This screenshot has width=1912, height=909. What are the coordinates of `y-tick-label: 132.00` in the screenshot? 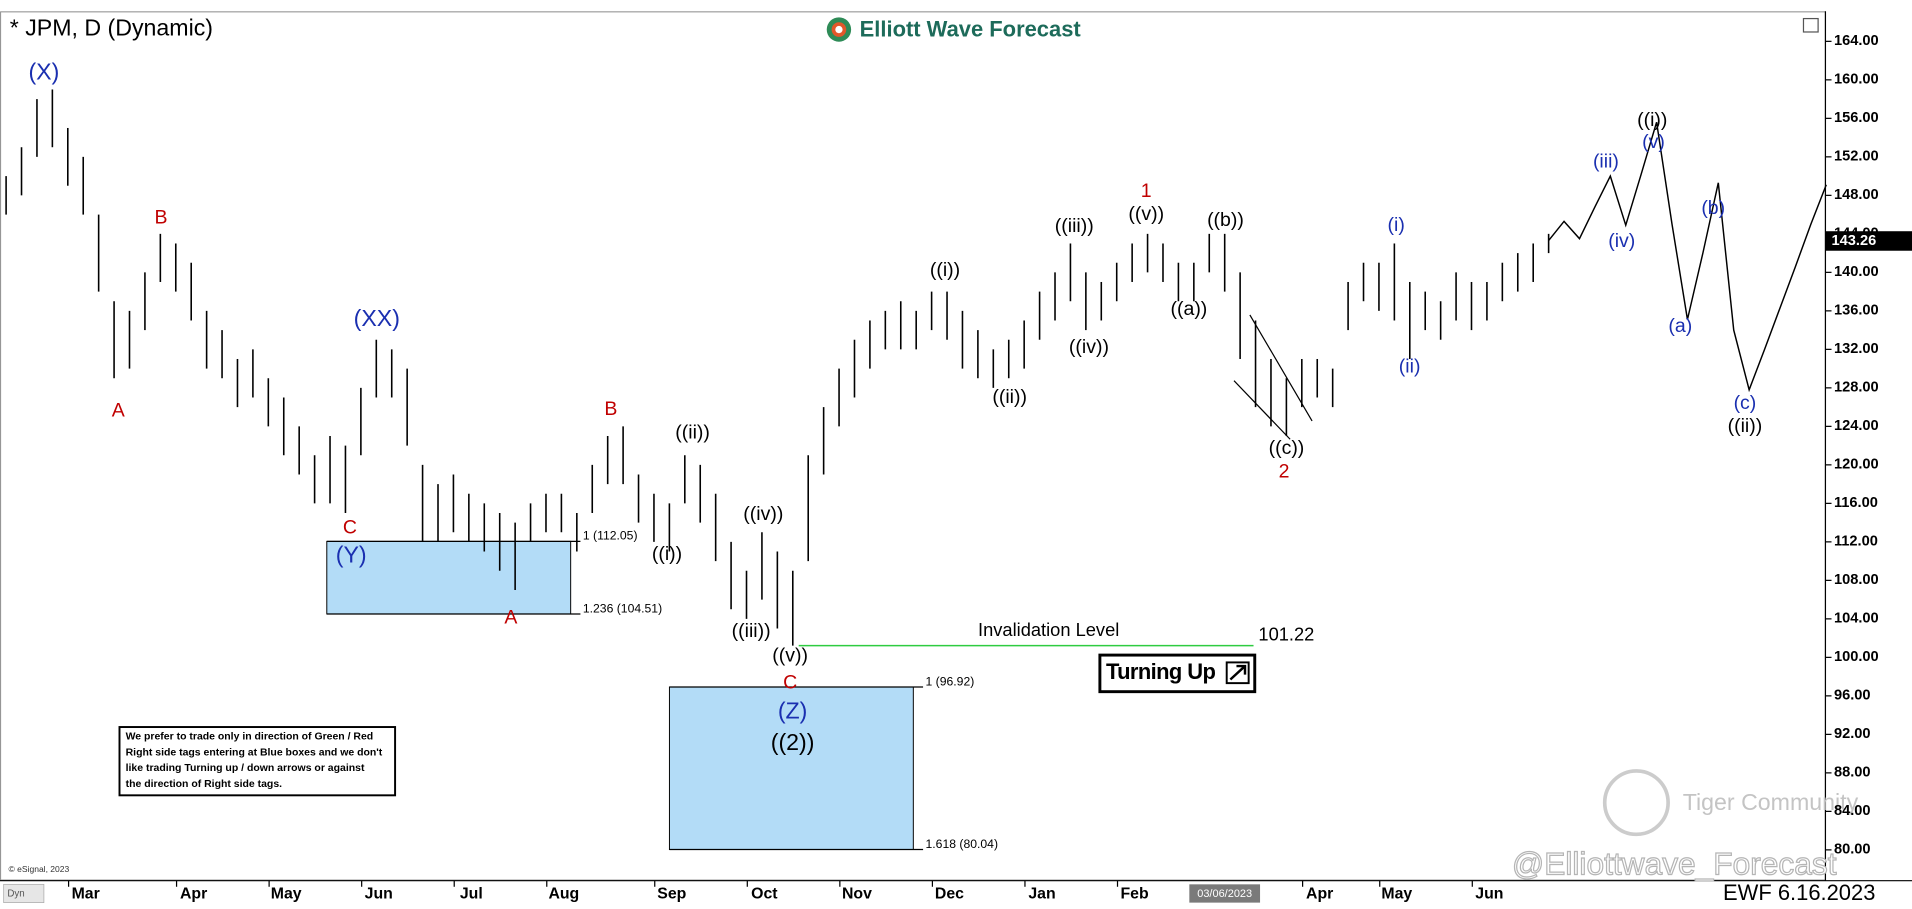 It's located at (1856, 349).